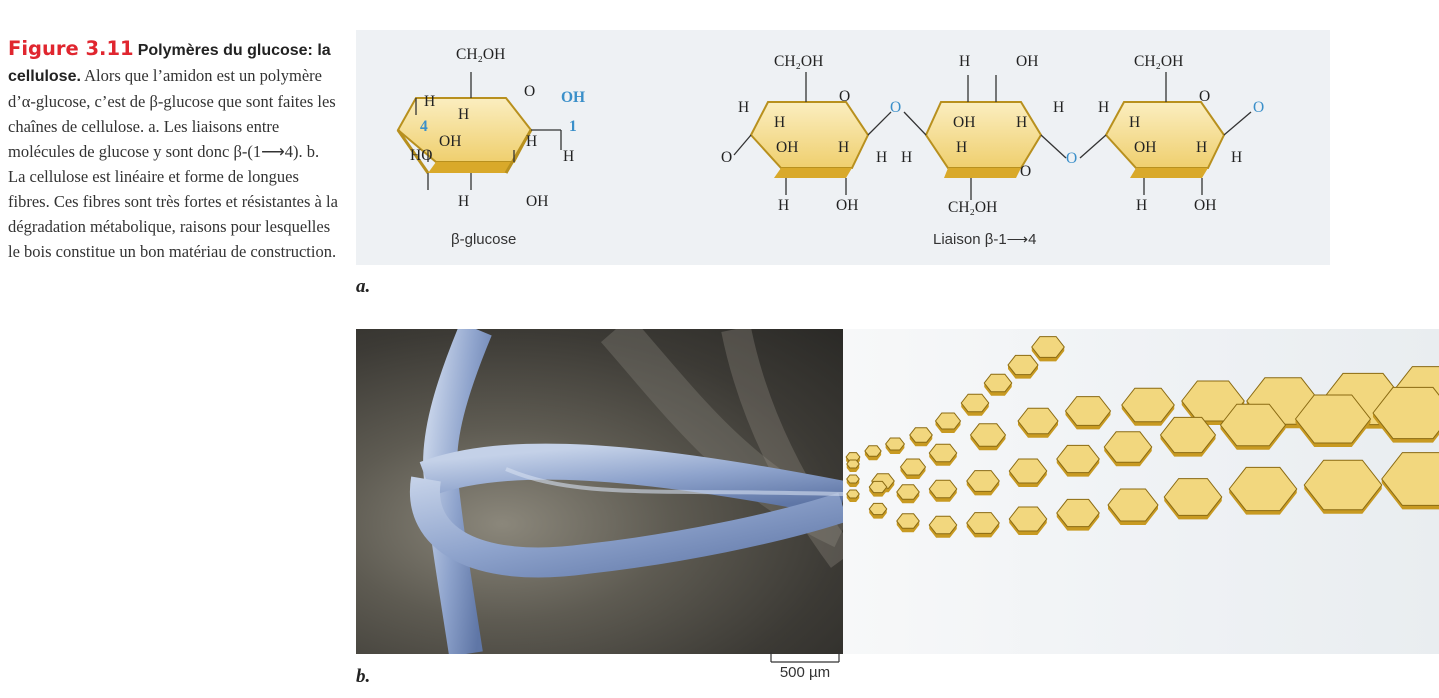 The width and height of the screenshot is (1439, 698). I want to click on anomeric-oh-label: OH, so click(573, 97).